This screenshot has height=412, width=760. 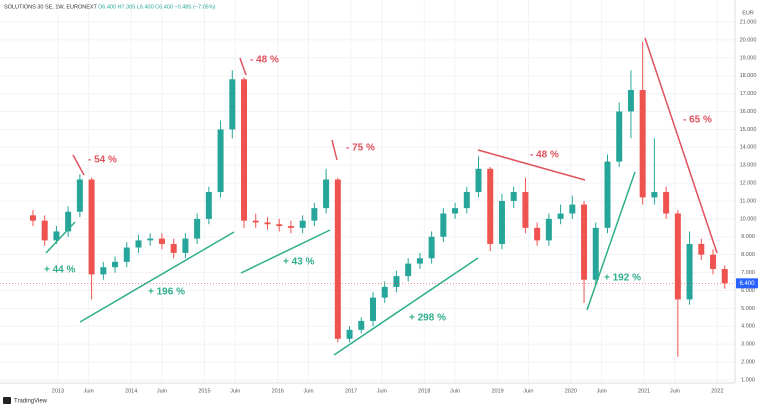 What do you see at coordinates (264, 60) in the screenshot?
I see `annotation: - 48 %` at bounding box center [264, 60].